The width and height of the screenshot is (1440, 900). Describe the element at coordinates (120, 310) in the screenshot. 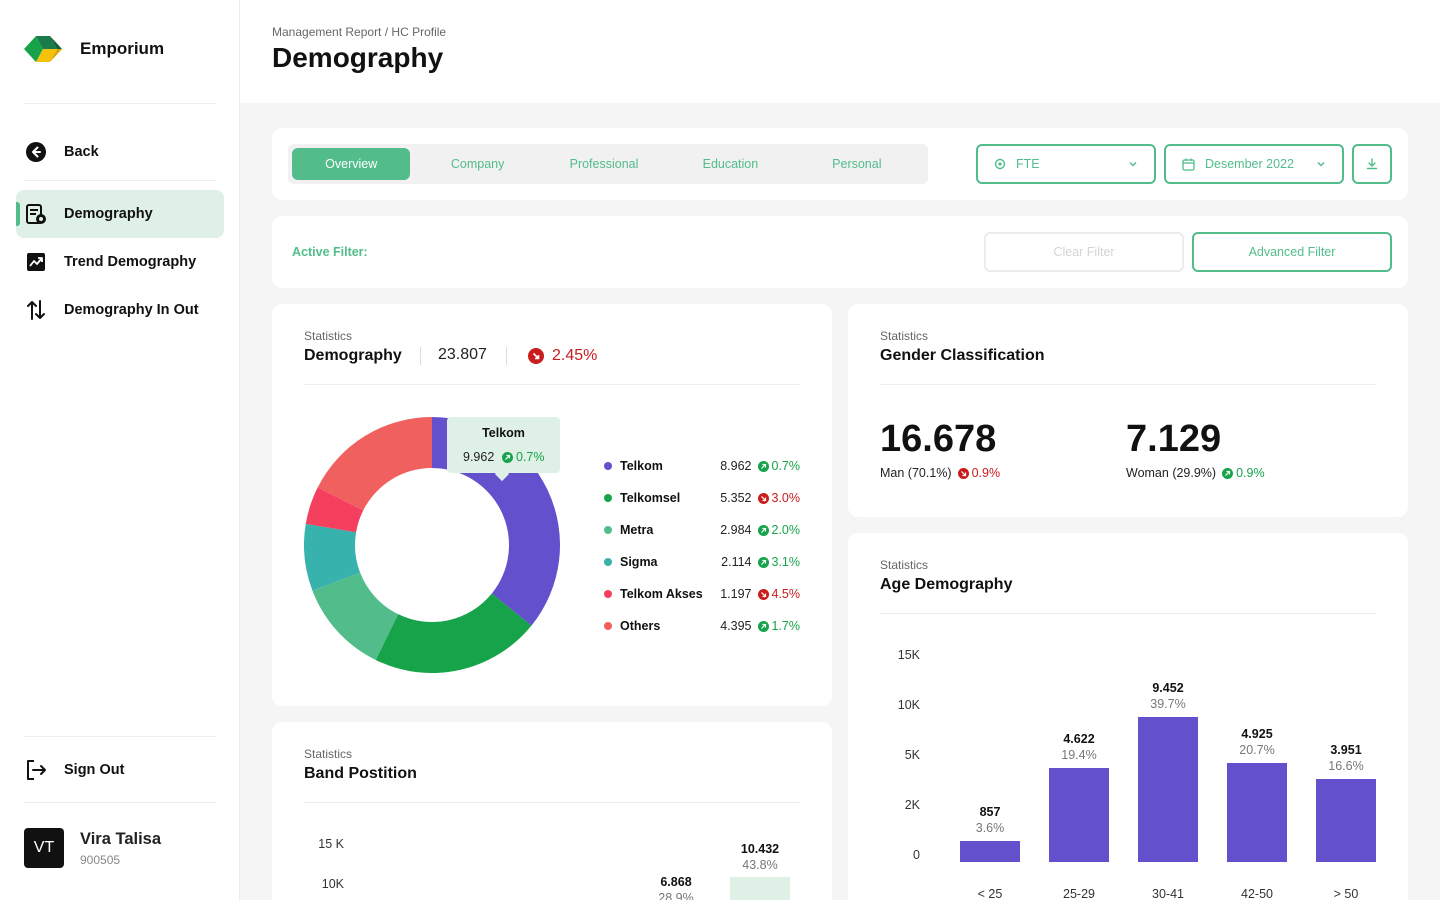

I see `sidebar-item-demography-in-out: Demography In Out` at that location.